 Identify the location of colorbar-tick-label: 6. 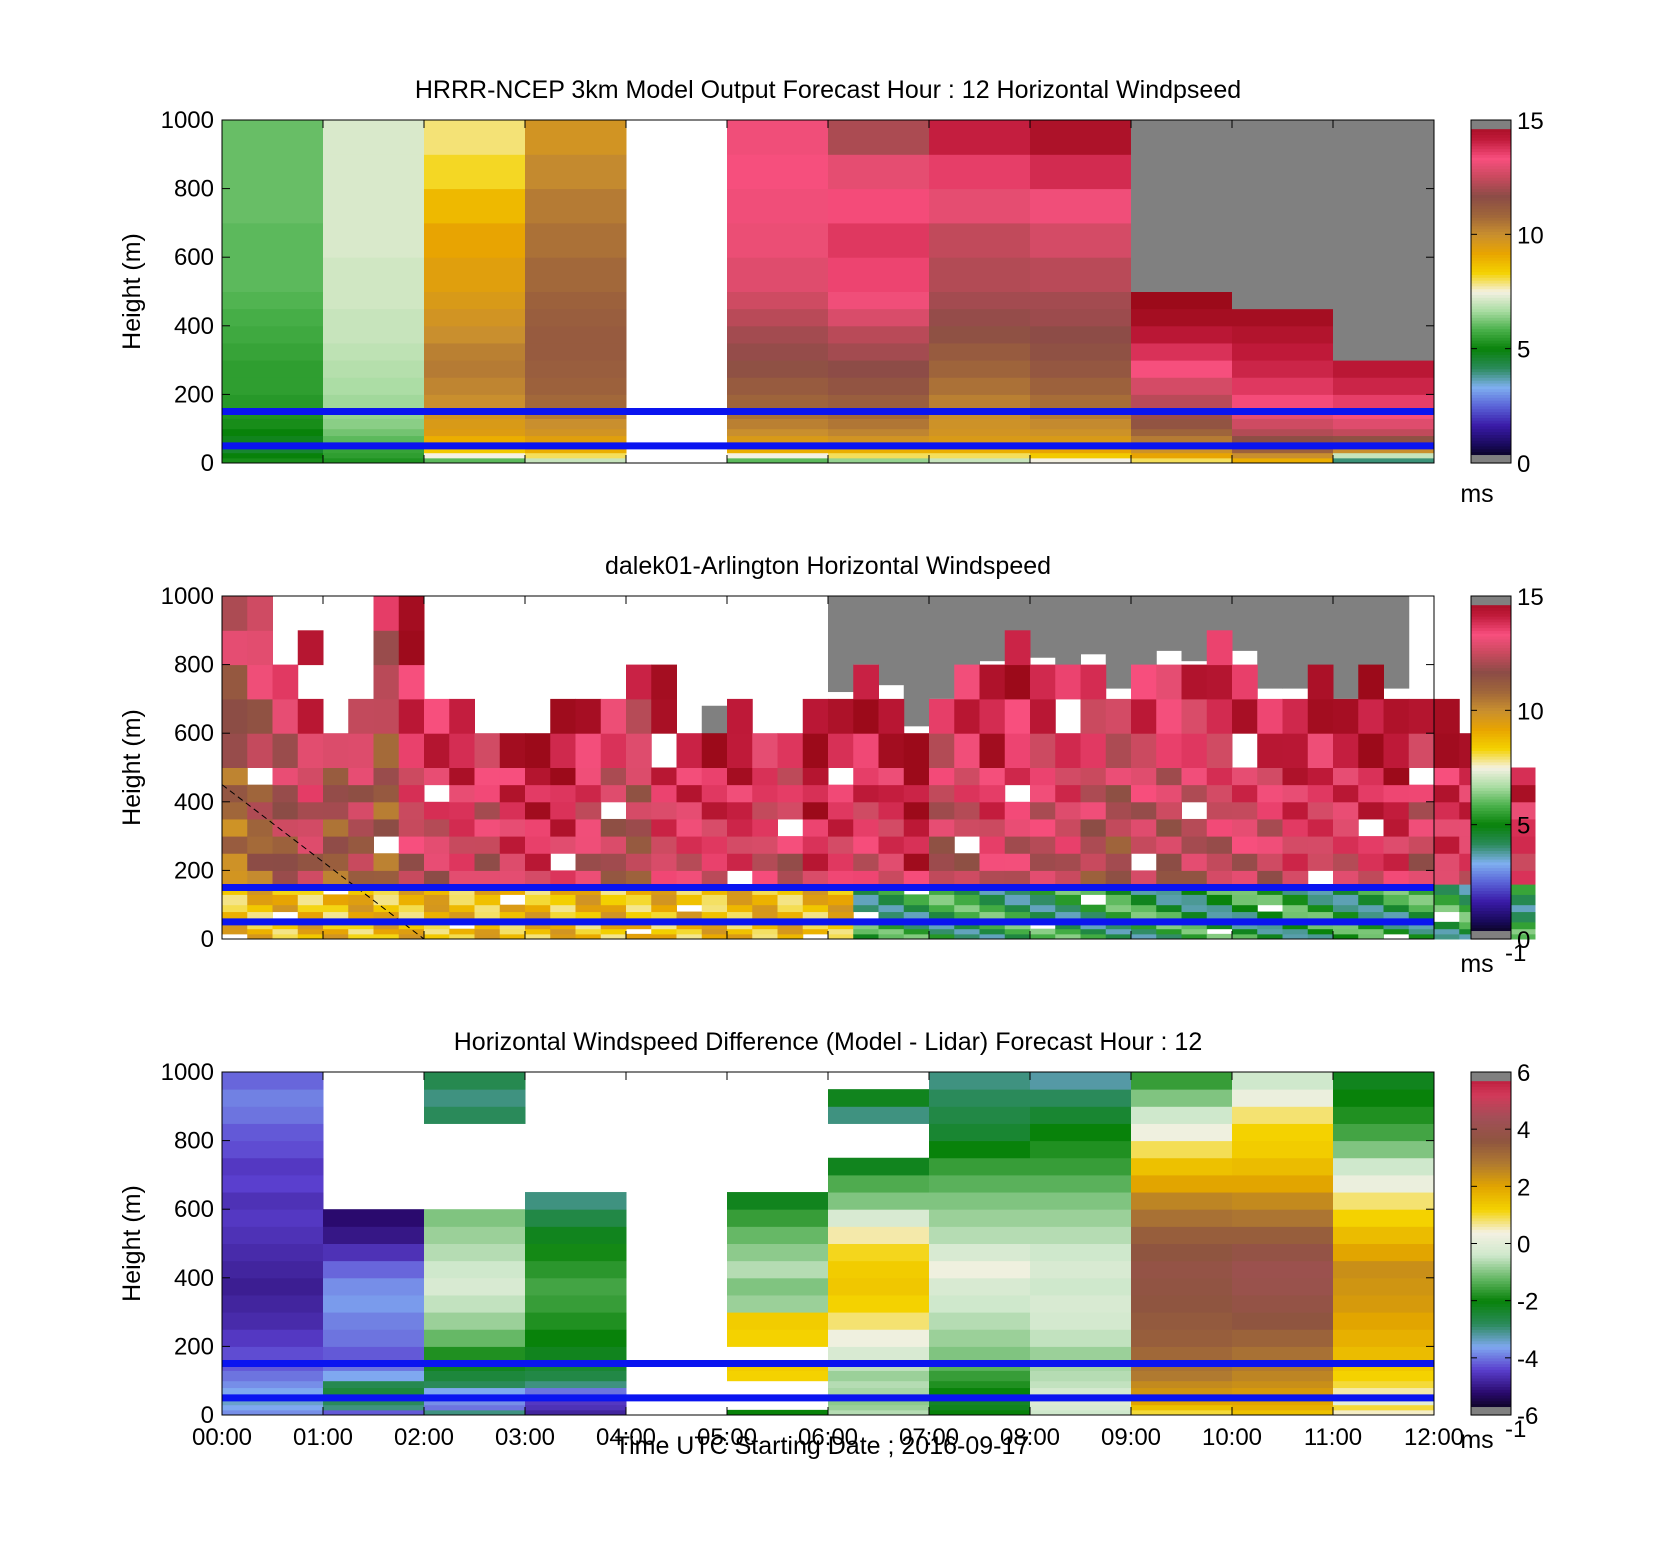
(1523, 1073).